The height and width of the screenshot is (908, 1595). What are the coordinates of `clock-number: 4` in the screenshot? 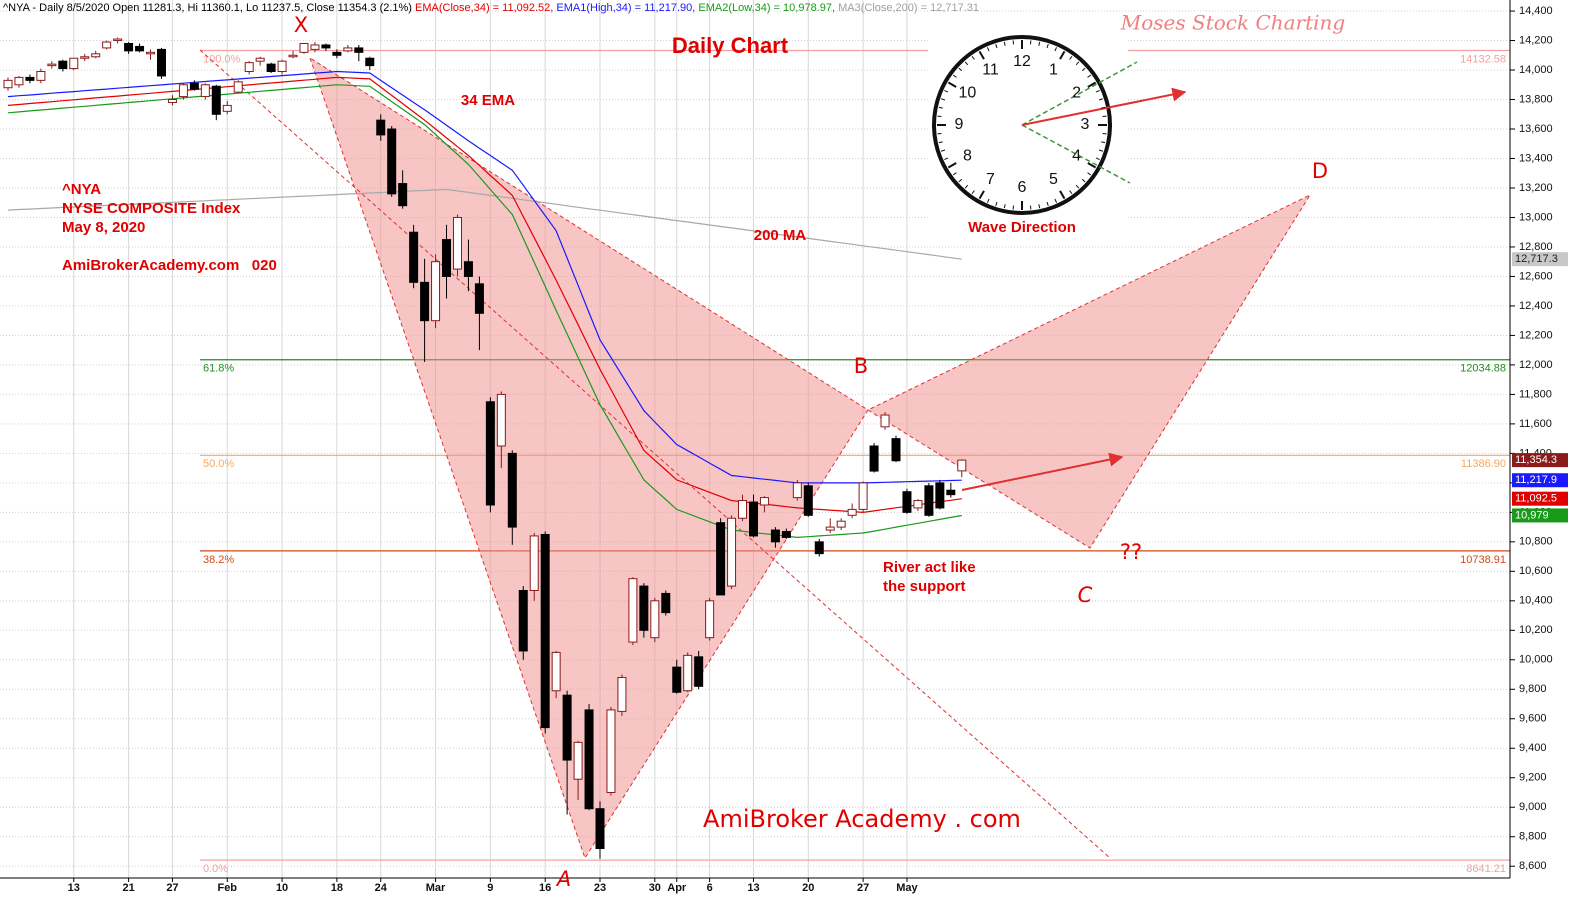 It's located at (1076, 156).